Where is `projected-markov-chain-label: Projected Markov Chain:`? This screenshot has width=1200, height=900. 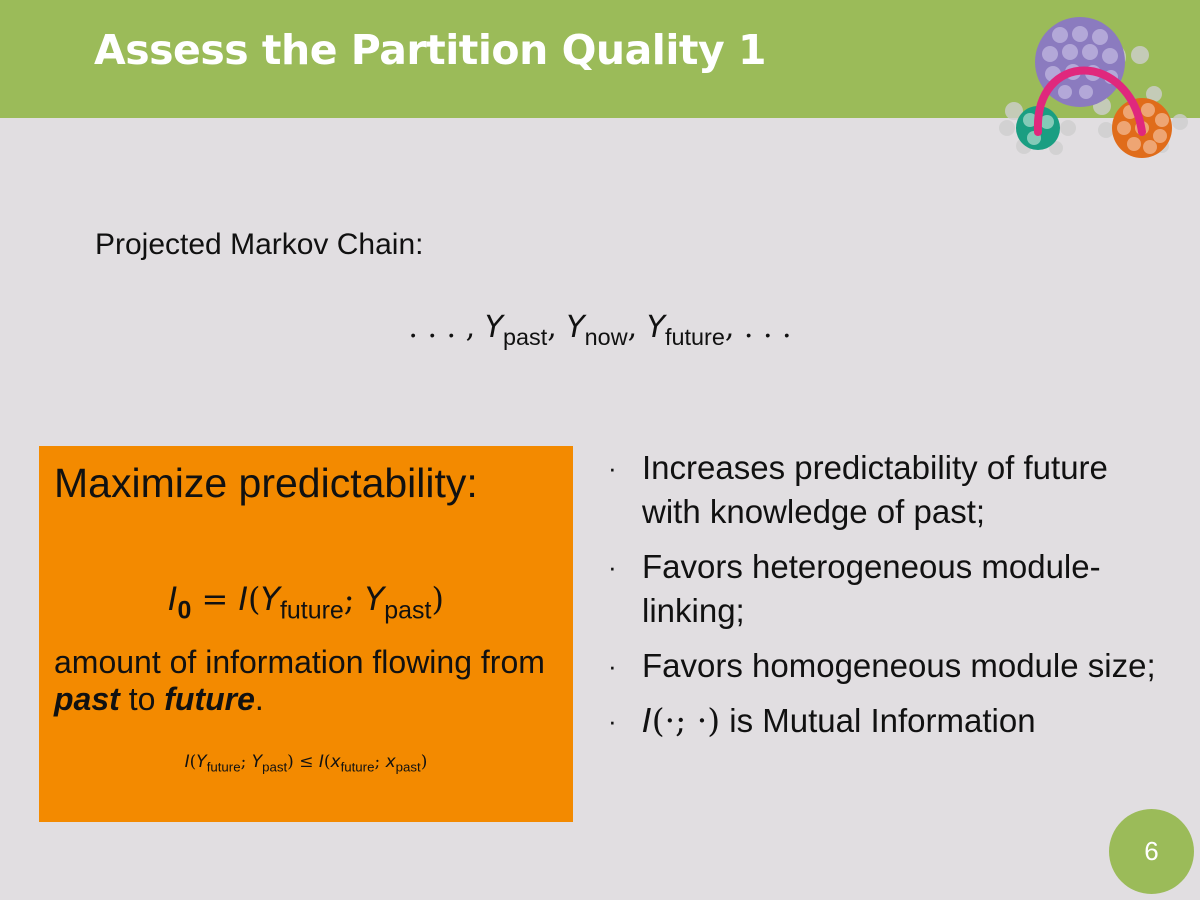
projected-markov-chain-label: Projected Markov Chain: is located at coordinates (259, 244).